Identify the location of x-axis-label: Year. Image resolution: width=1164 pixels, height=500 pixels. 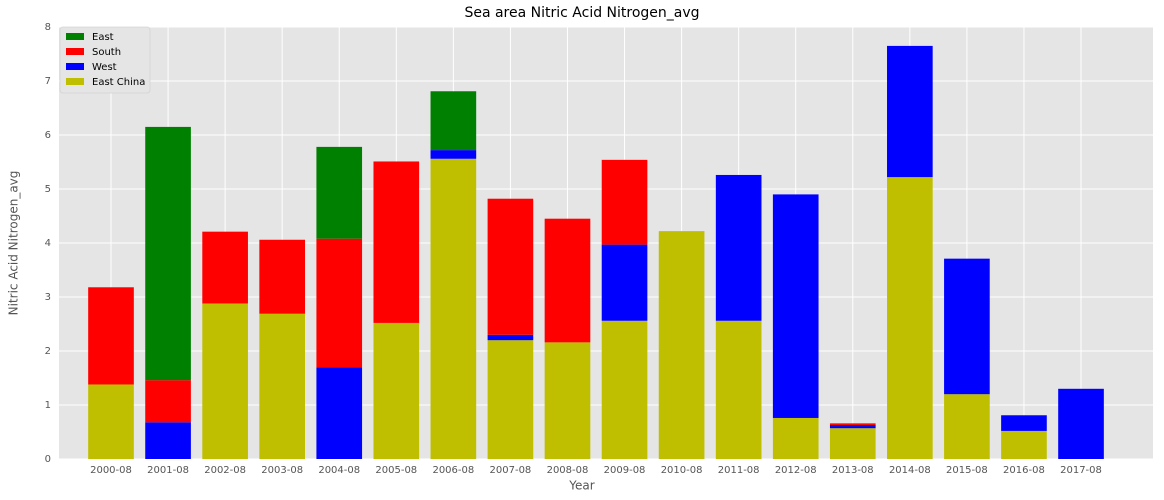
(581, 486).